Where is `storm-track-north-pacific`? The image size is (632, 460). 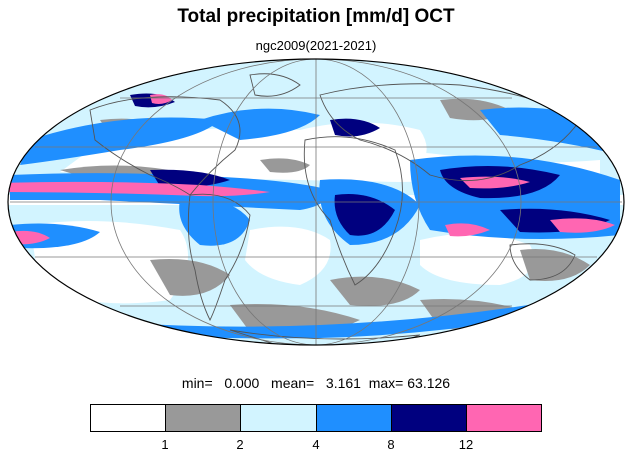 storm-track-north-pacific is located at coordinates (120, 141).